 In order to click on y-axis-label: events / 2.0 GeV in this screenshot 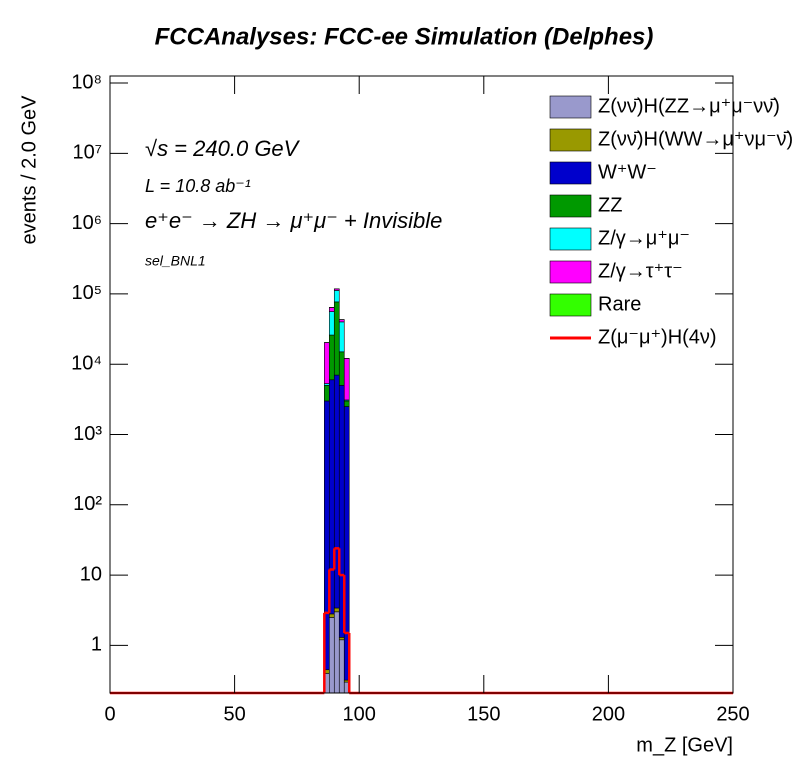, I will do `click(29, 170)`.